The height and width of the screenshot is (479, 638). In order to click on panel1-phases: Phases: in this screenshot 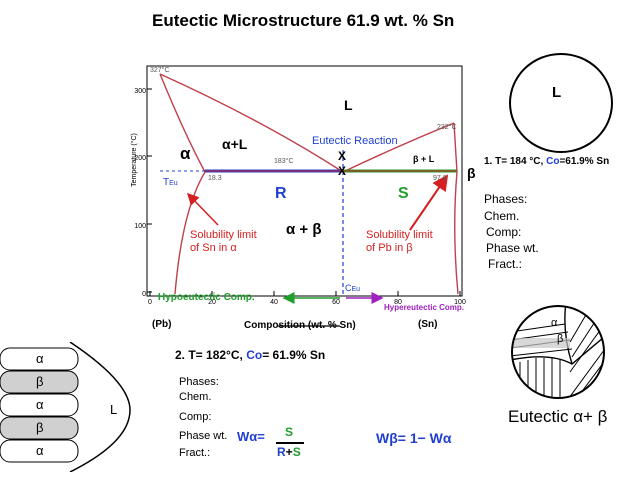, I will do `click(506, 199)`.